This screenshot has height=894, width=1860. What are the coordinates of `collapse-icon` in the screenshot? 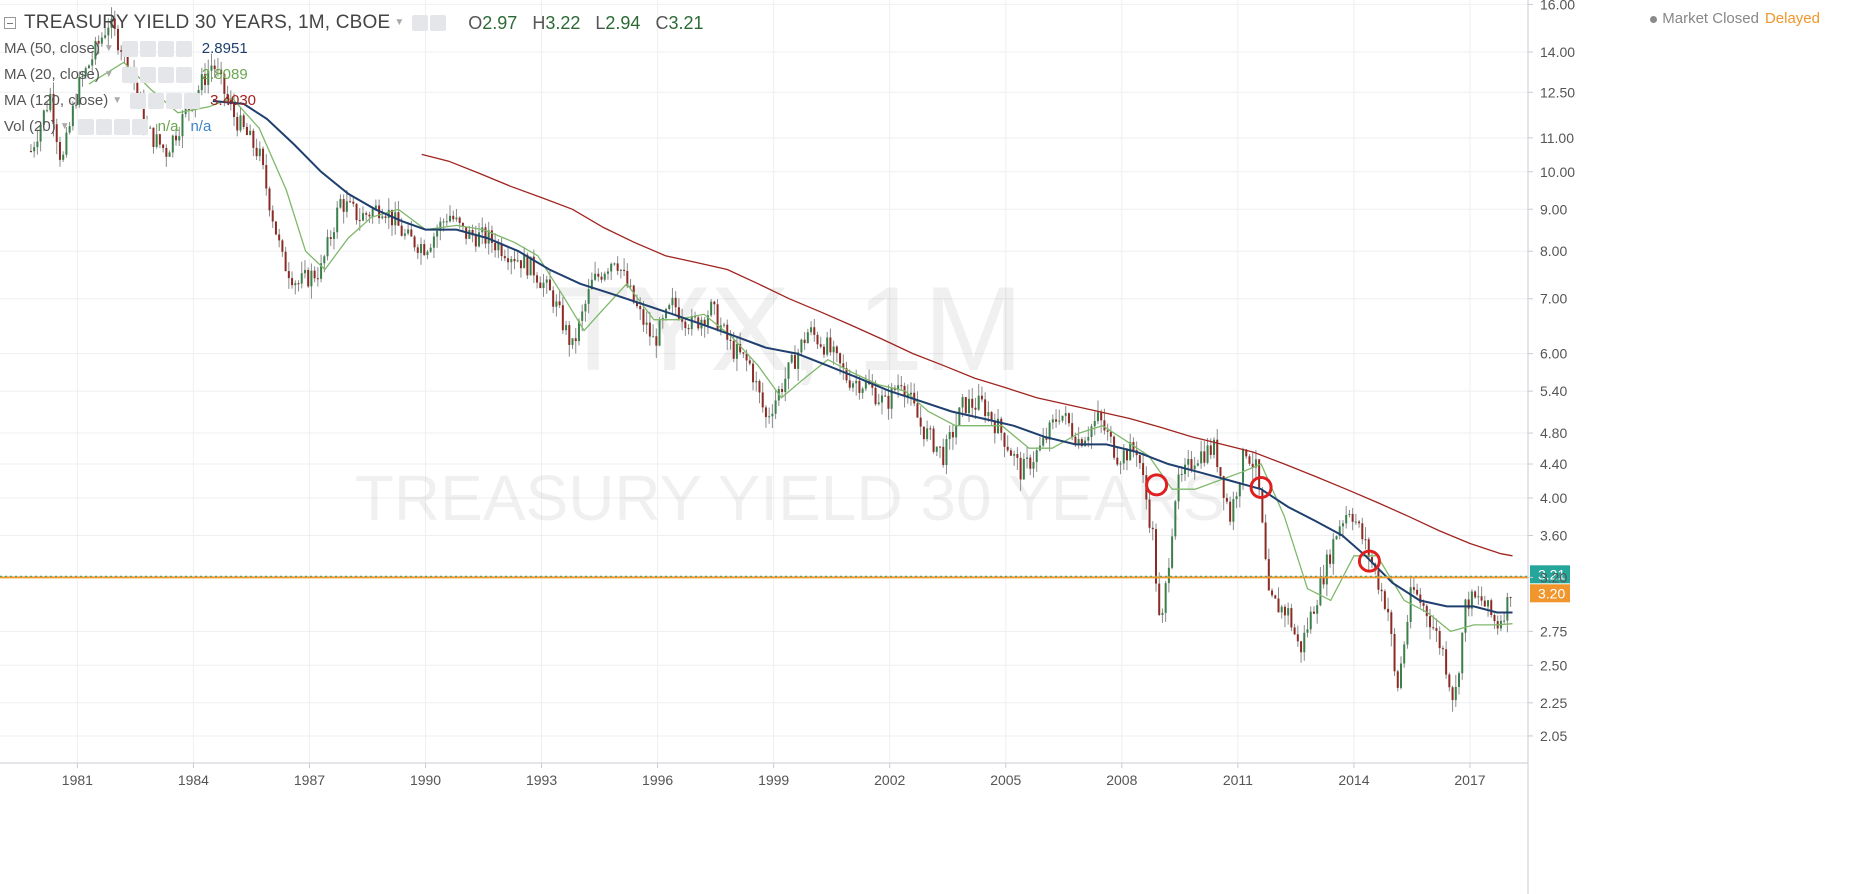 It's located at (10, 23).